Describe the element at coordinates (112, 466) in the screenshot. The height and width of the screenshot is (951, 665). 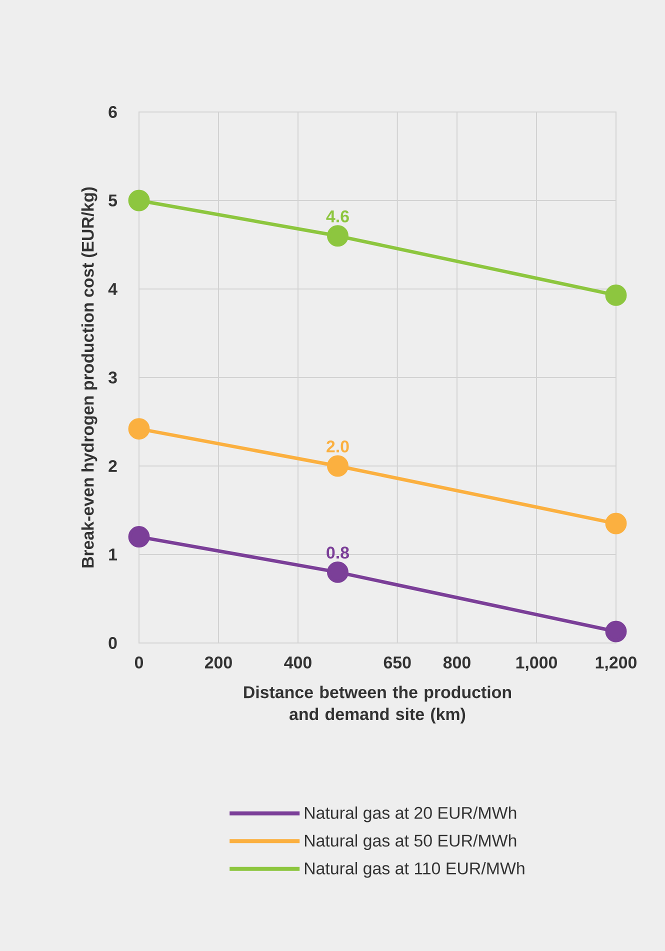
I see `y-tick-label: 2` at that location.